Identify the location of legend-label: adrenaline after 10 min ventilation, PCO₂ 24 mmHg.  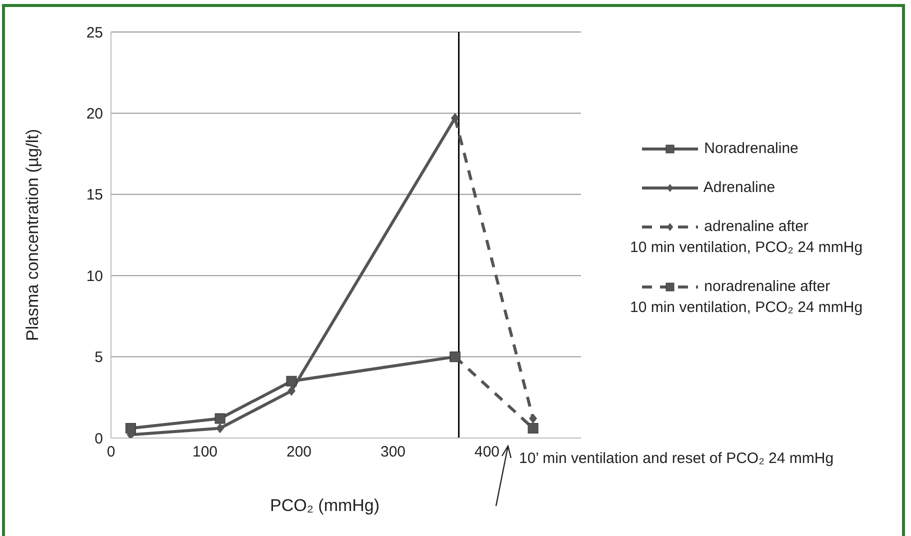
(746, 237).